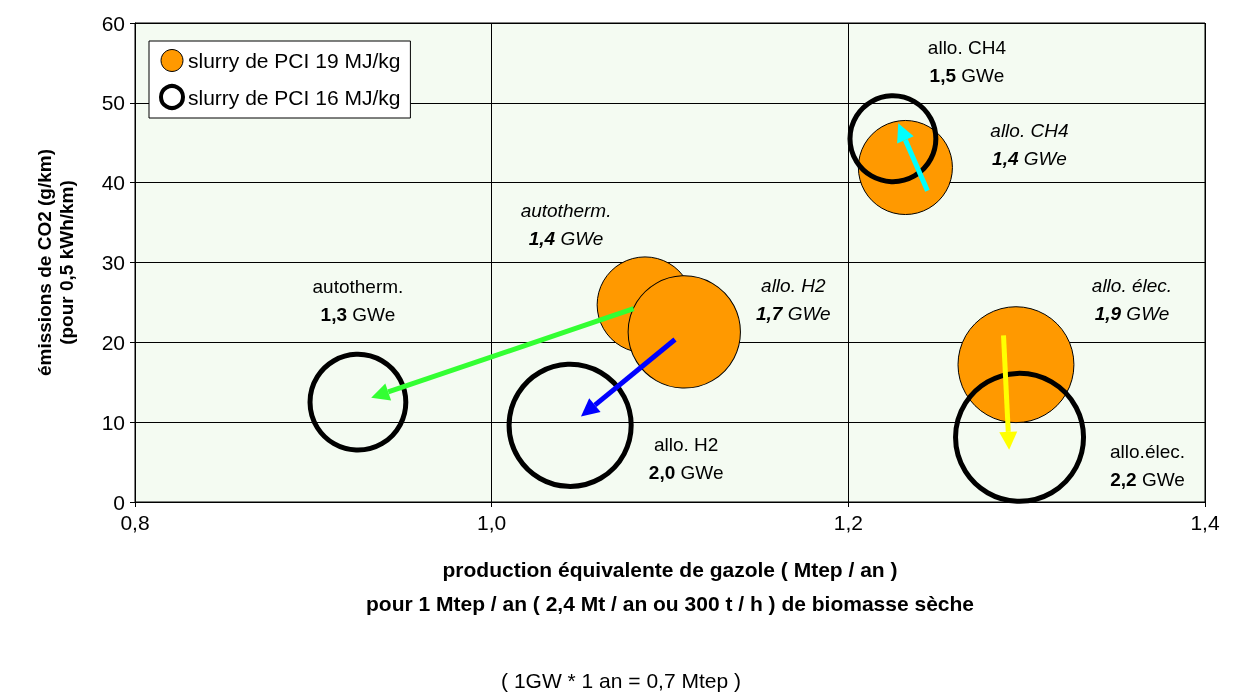 This screenshot has height=697, width=1242. What do you see at coordinates (686, 458) in the screenshot?
I see `annotation: allo. H2 2,0 GWe` at bounding box center [686, 458].